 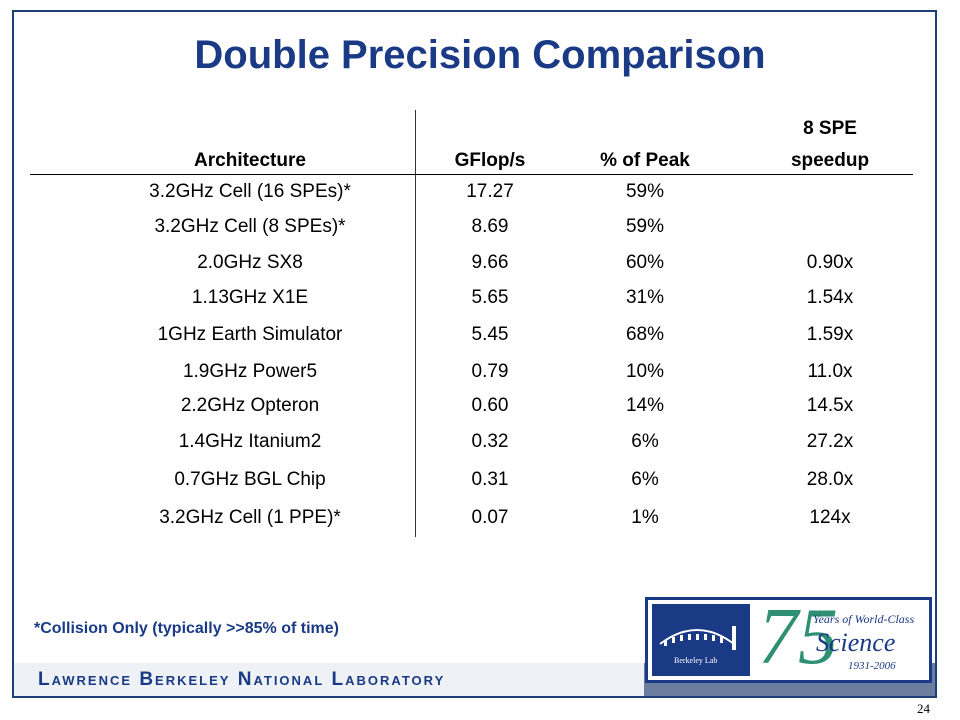 I want to click on table-cell-speedup: 1.54x, so click(x=830, y=297).